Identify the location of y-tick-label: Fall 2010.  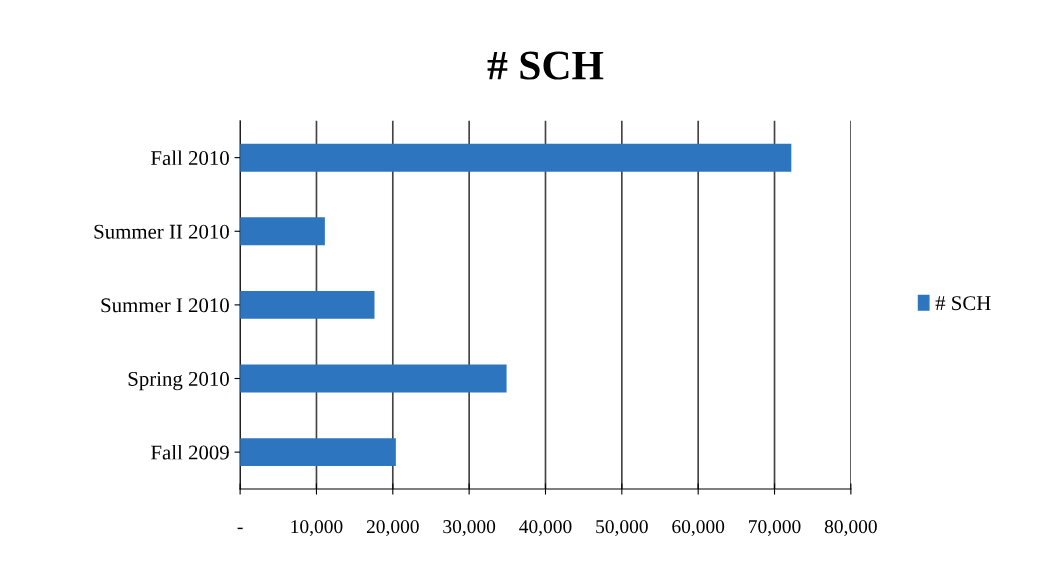
(190, 158).